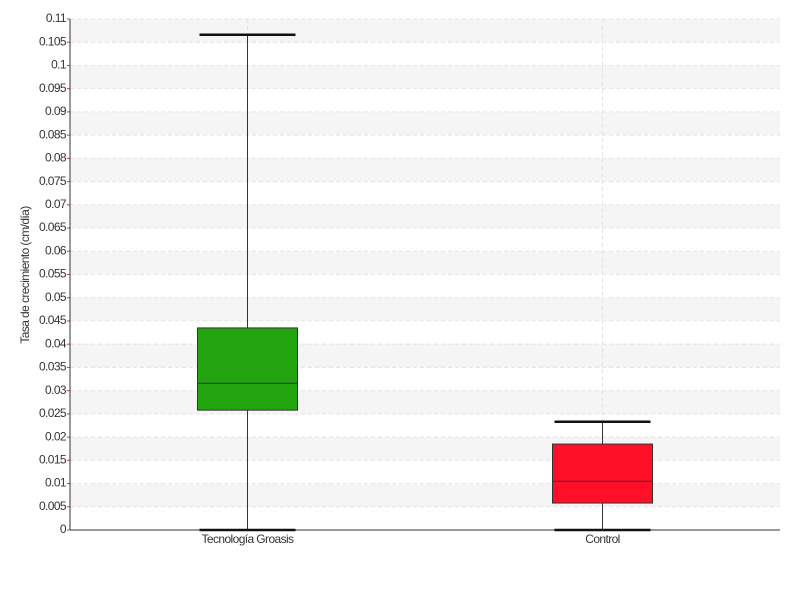 The height and width of the screenshot is (600, 800). What do you see at coordinates (56, 297) in the screenshot?
I see `y-tick-label: 0.05` at bounding box center [56, 297].